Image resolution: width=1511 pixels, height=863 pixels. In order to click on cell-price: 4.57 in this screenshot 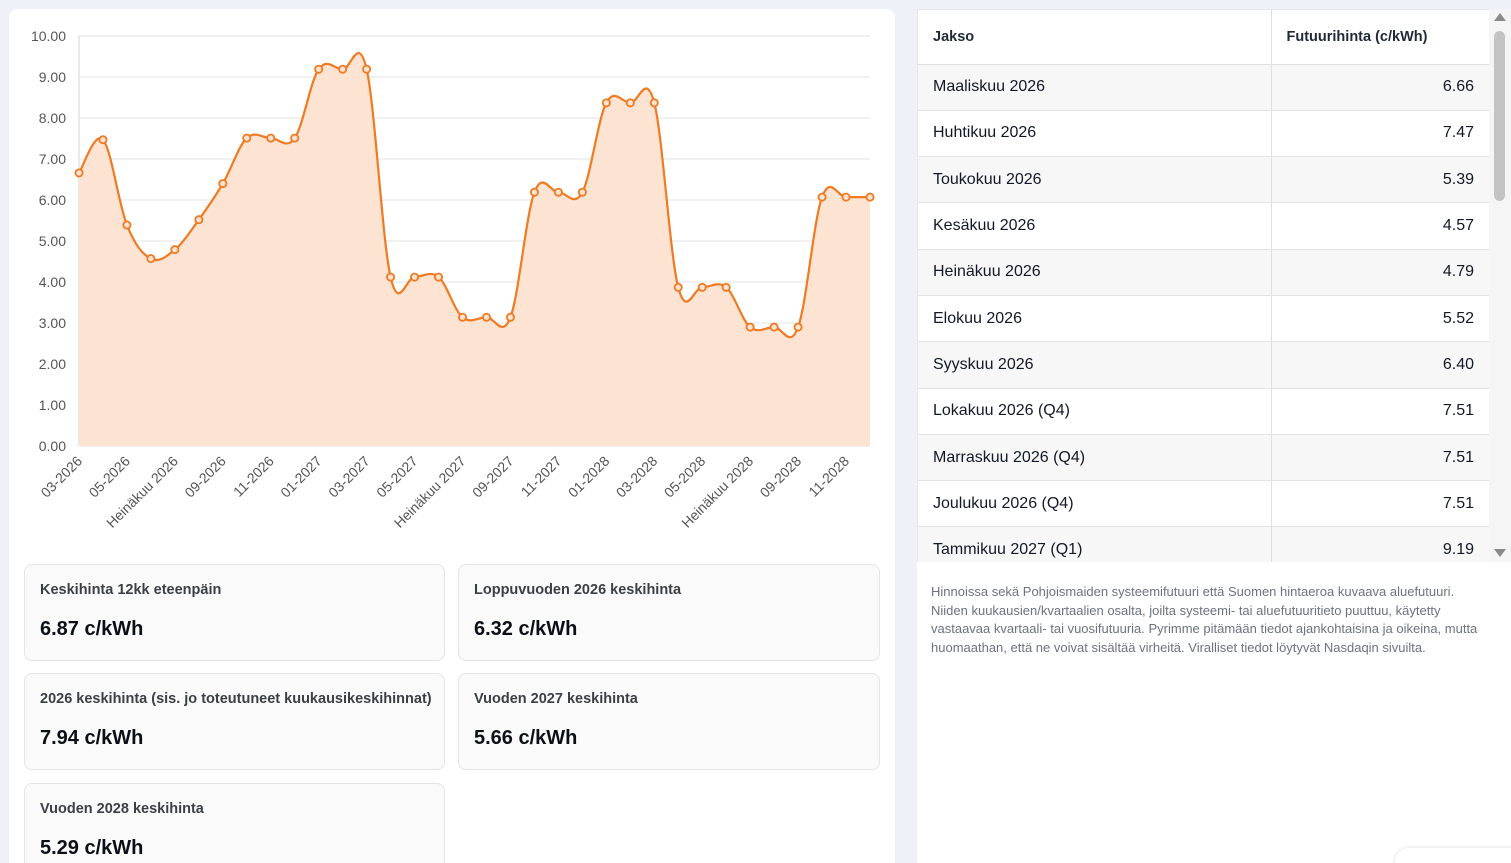, I will do `click(1379, 226)`.